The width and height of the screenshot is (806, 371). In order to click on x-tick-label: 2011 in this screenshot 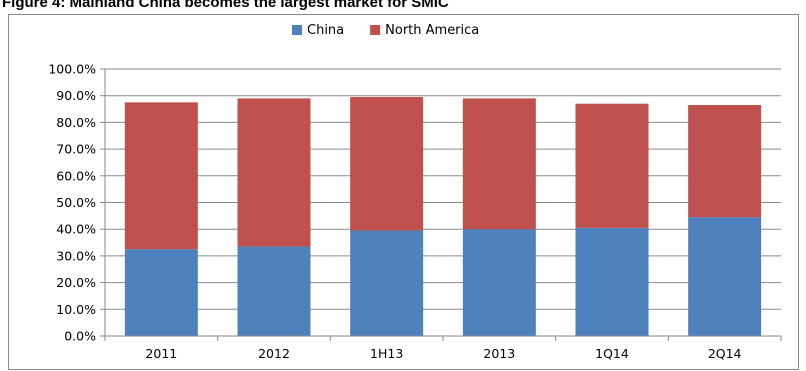, I will do `click(161, 353)`.